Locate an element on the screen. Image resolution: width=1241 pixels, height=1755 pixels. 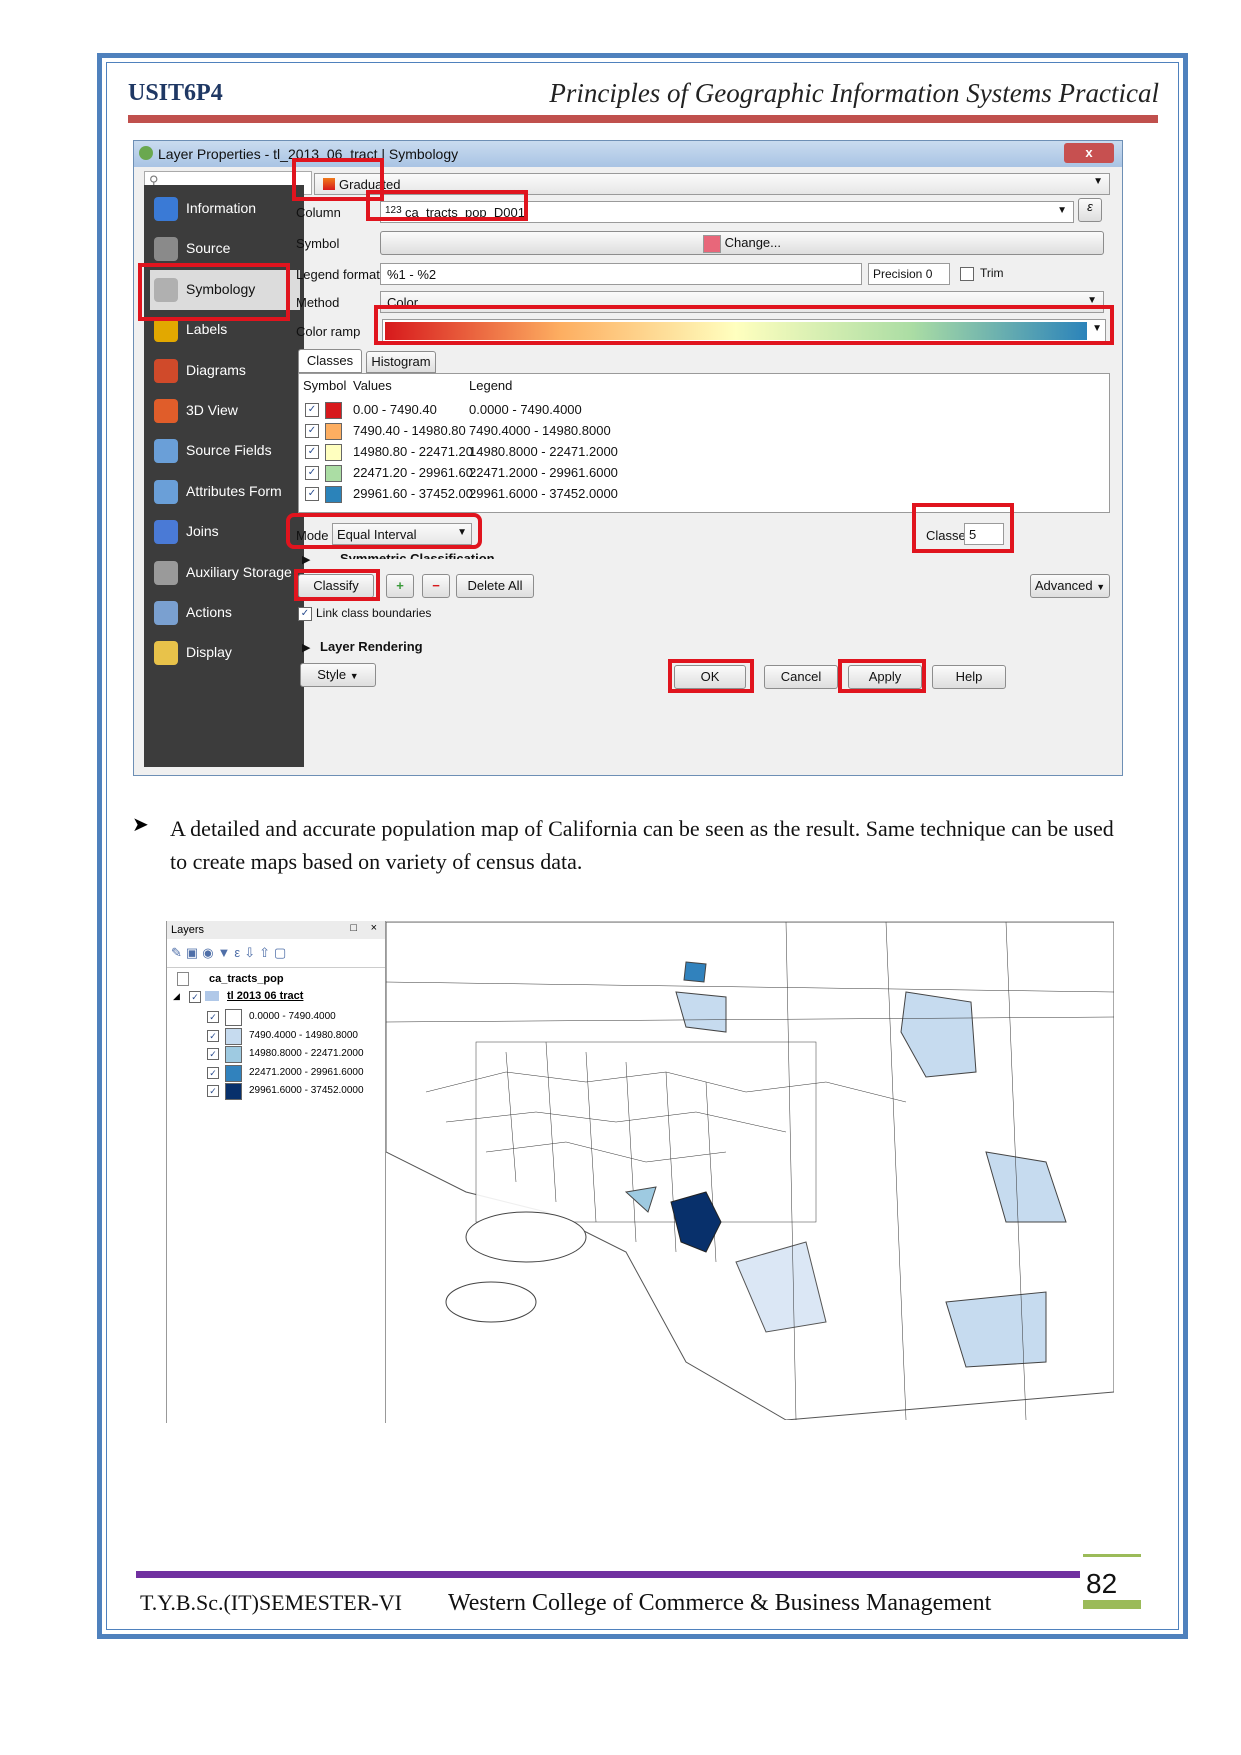
sidebar-item-diagrams: Diagrams is located at coordinates (225, 371).